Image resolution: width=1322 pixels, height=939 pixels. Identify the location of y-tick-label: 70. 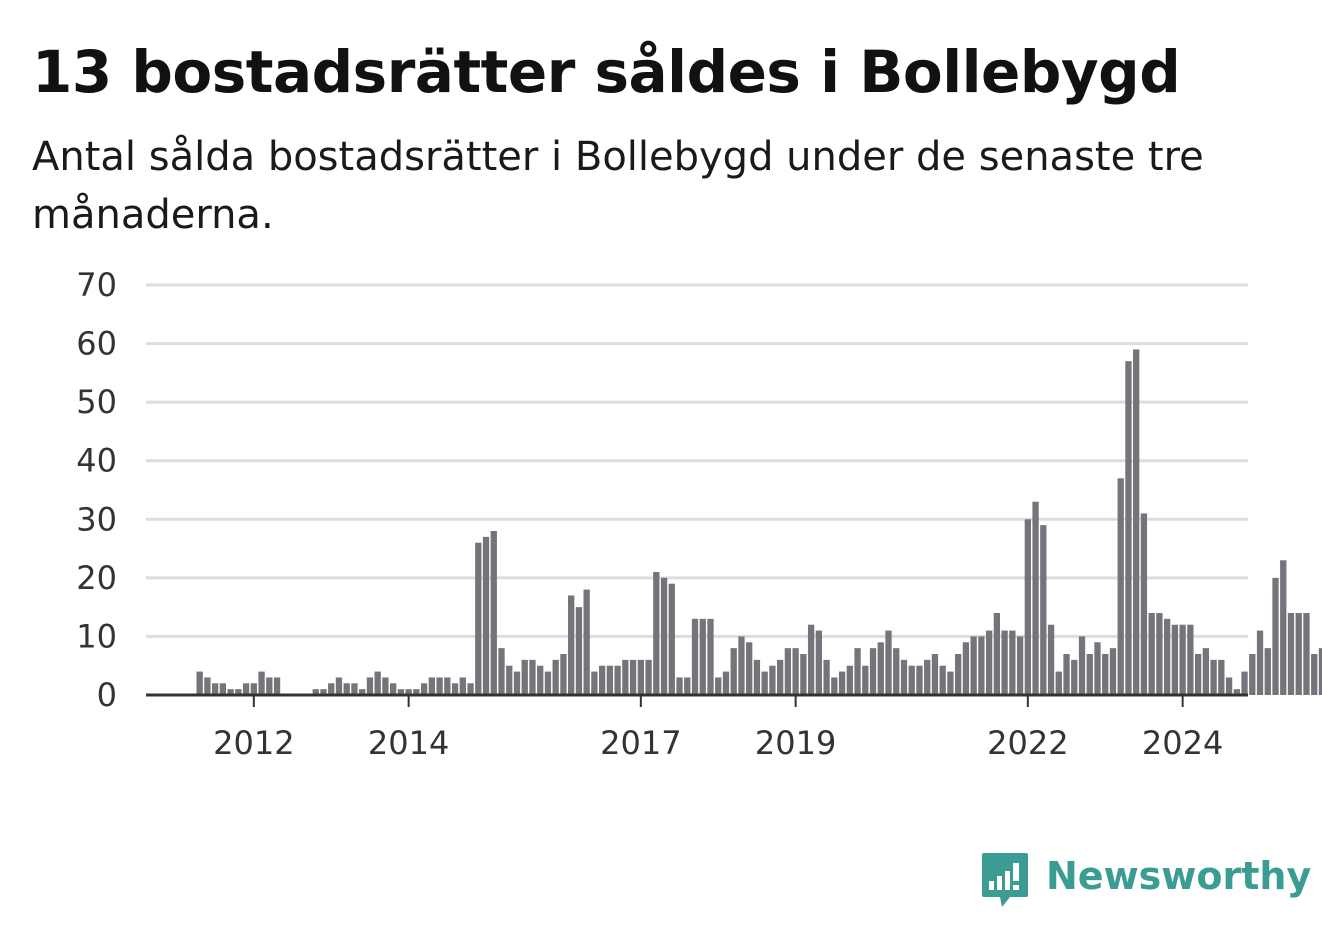
(96, 285).